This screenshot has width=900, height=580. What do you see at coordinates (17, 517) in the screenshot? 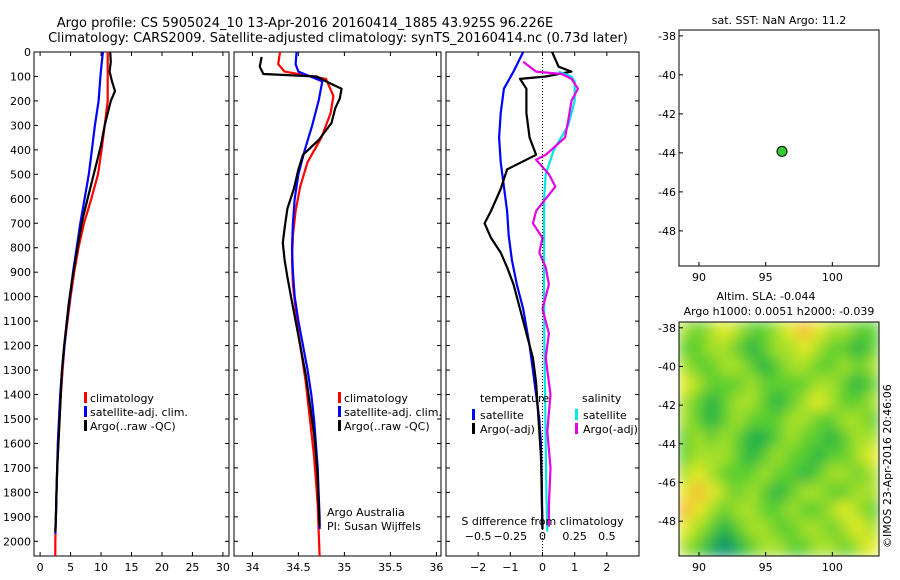
I see `y-tick-label: 1900` at bounding box center [17, 517].